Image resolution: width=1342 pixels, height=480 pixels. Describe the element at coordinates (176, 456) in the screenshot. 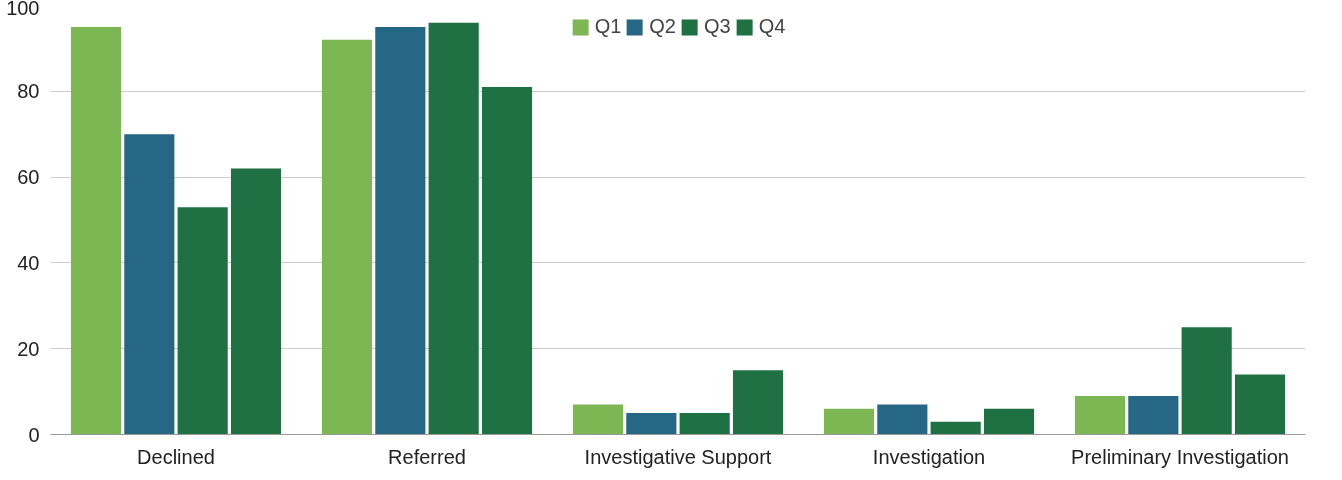

I see `x-tick-label: Declined` at that location.